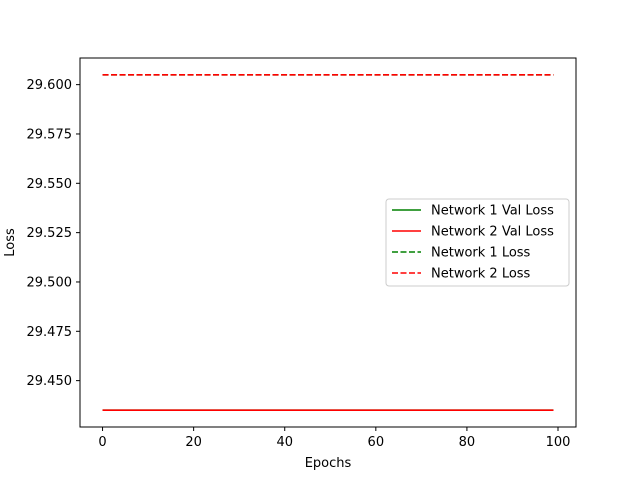 The width and height of the screenshot is (640, 480). I want to click on x-axis: 0 20 40 60 80 100, so click(334, 438).